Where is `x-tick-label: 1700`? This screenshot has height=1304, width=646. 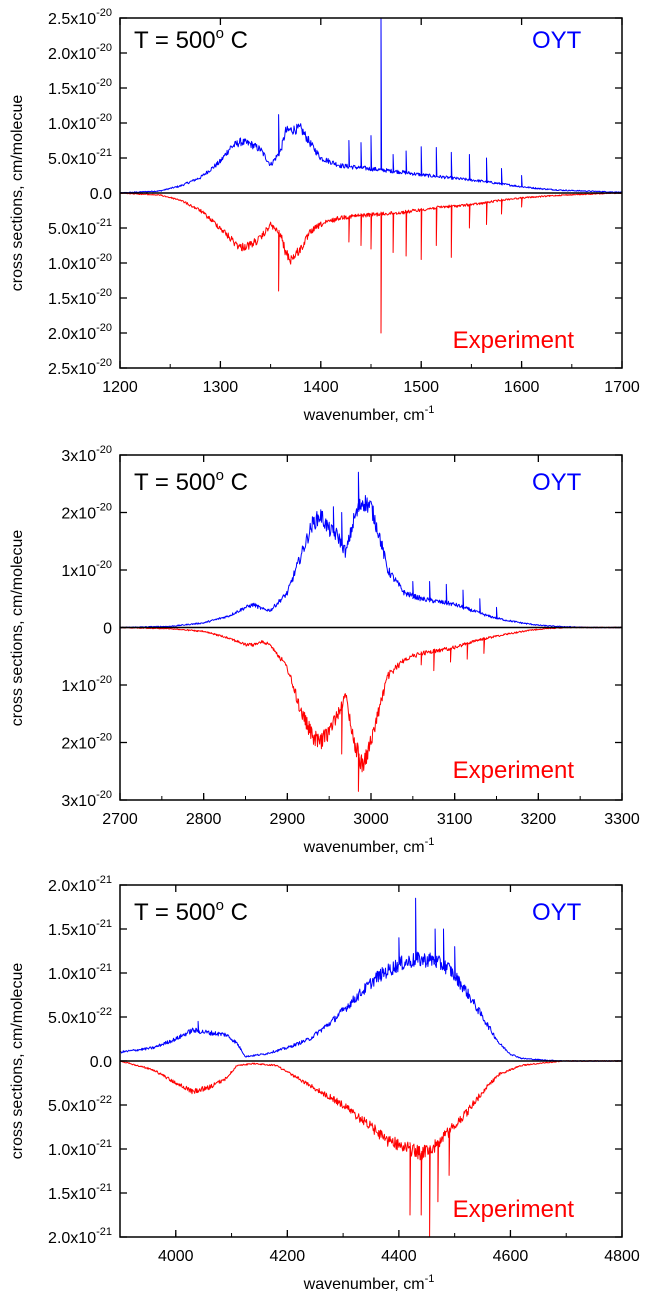 x-tick-label: 1700 is located at coordinates (622, 387).